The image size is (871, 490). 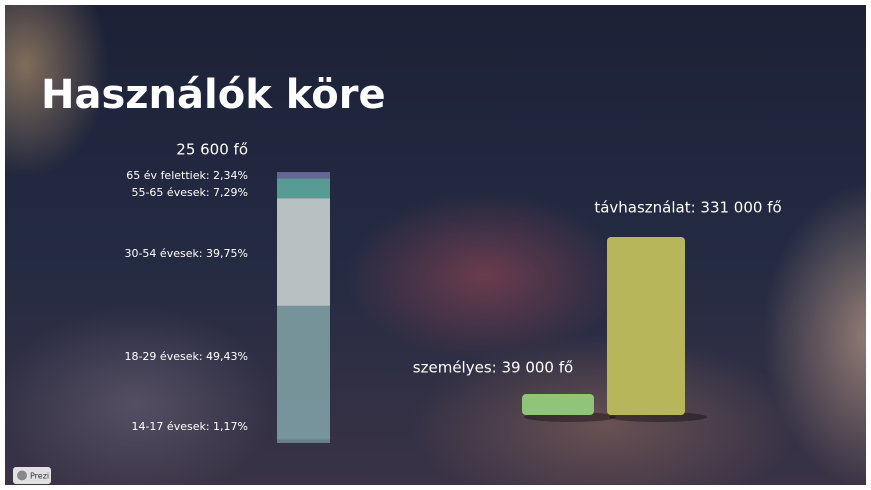 What do you see at coordinates (186, 253) in the screenshot?
I see `segment-label: 30-54 évesek: 39,75%` at bounding box center [186, 253].